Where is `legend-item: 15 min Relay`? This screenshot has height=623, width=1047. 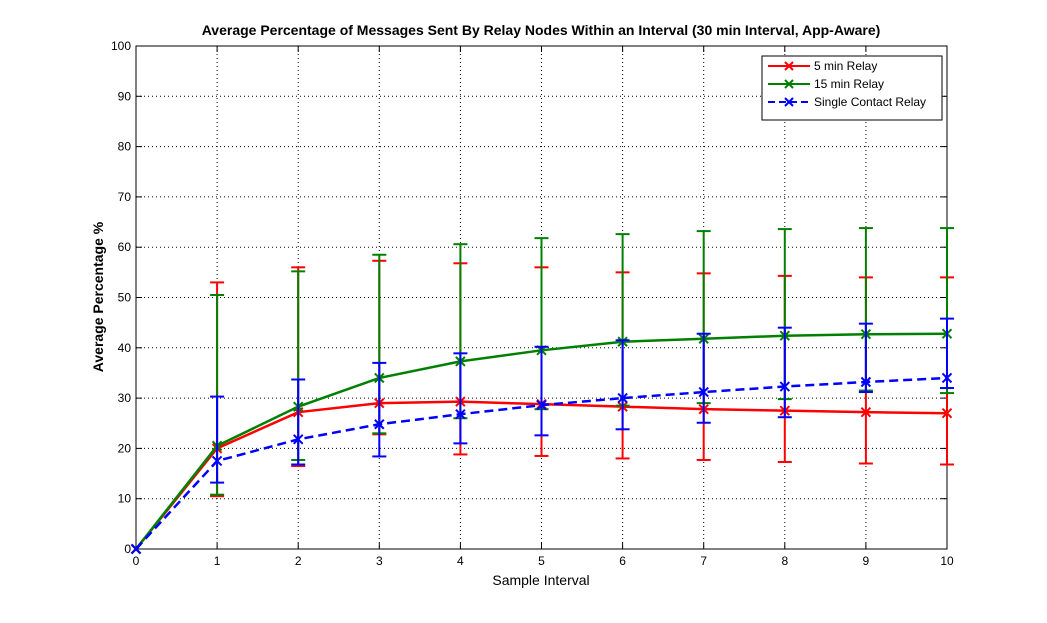 legend-item: 15 min Relay is located at coordinates (826, 84).